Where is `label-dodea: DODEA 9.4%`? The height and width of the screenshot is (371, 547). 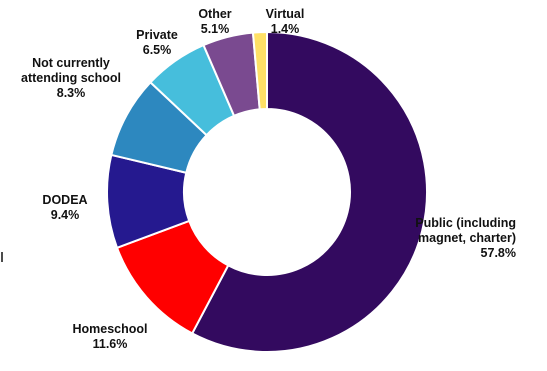 label-dodea: DODEA 9.4% is located at coordinates (64, 207).